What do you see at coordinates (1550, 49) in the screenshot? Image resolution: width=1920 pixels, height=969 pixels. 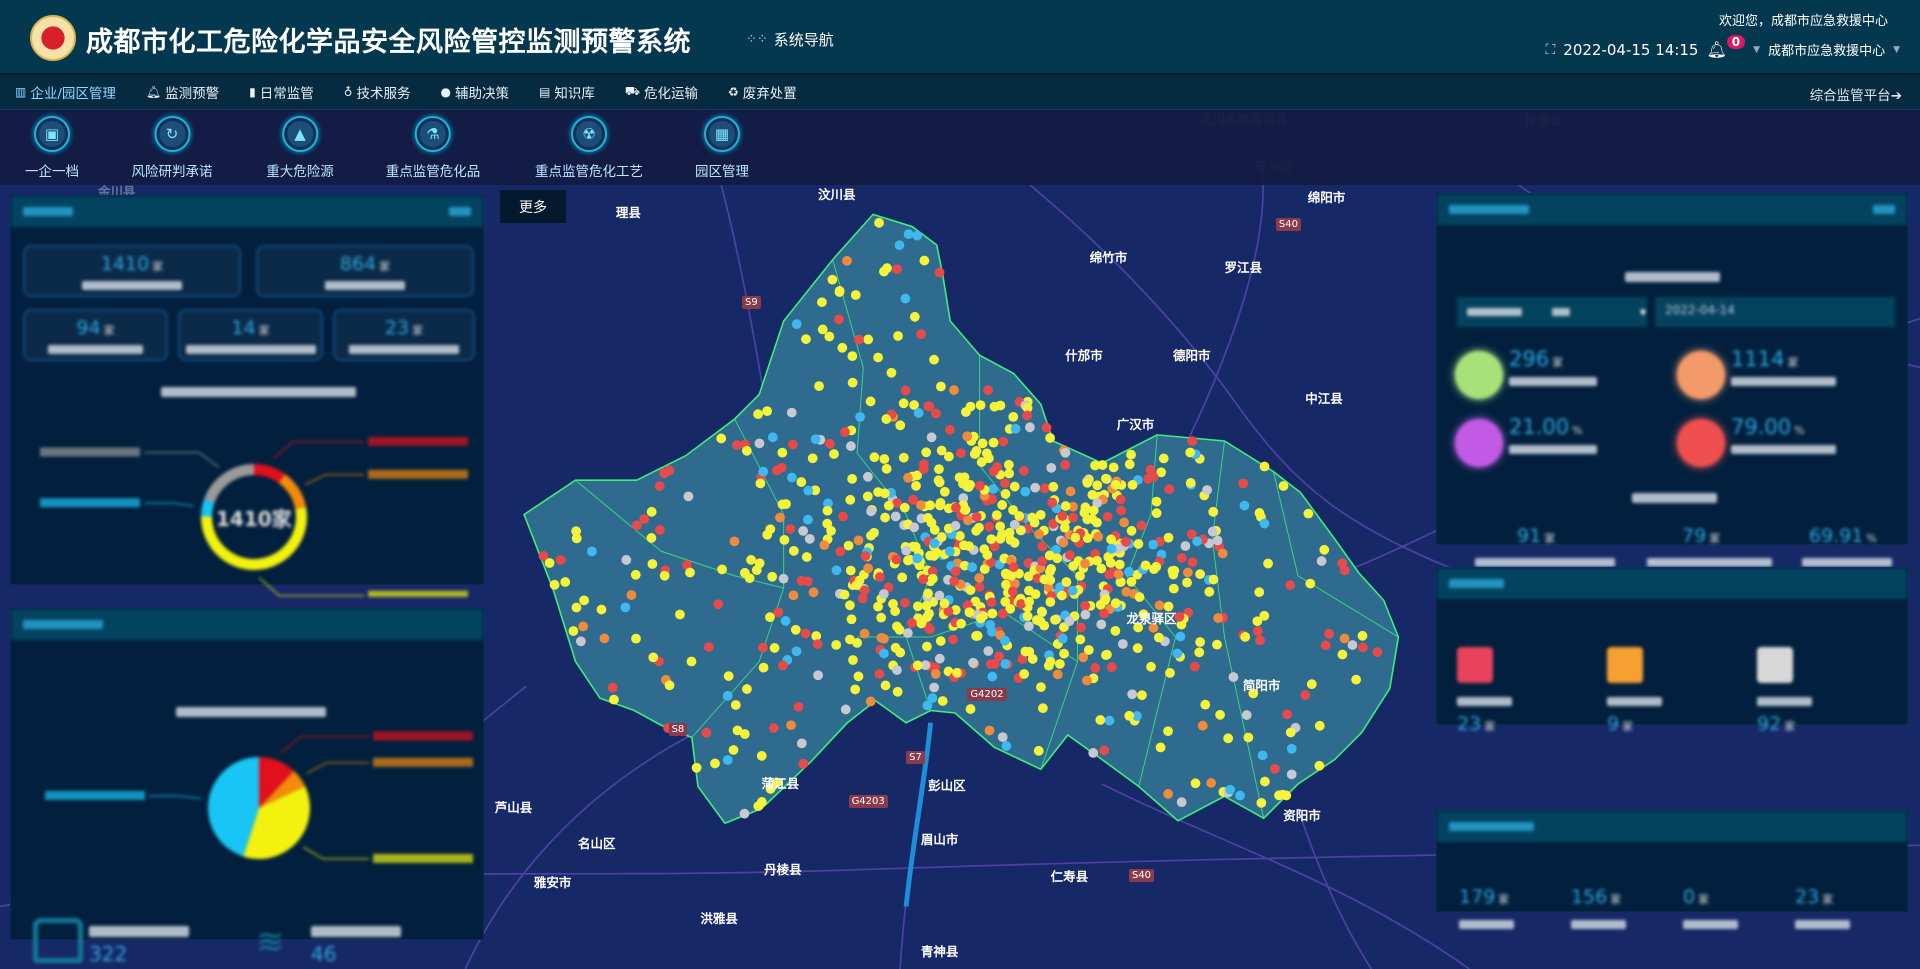 I see `fullscreen-icon: ⛶` at bounding box center [1550, 49].